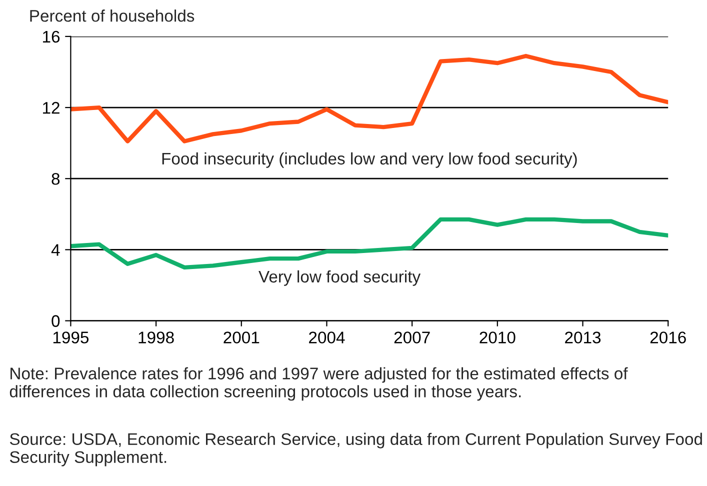  I want to click on y-tick-label: 8, so click(56, 179).